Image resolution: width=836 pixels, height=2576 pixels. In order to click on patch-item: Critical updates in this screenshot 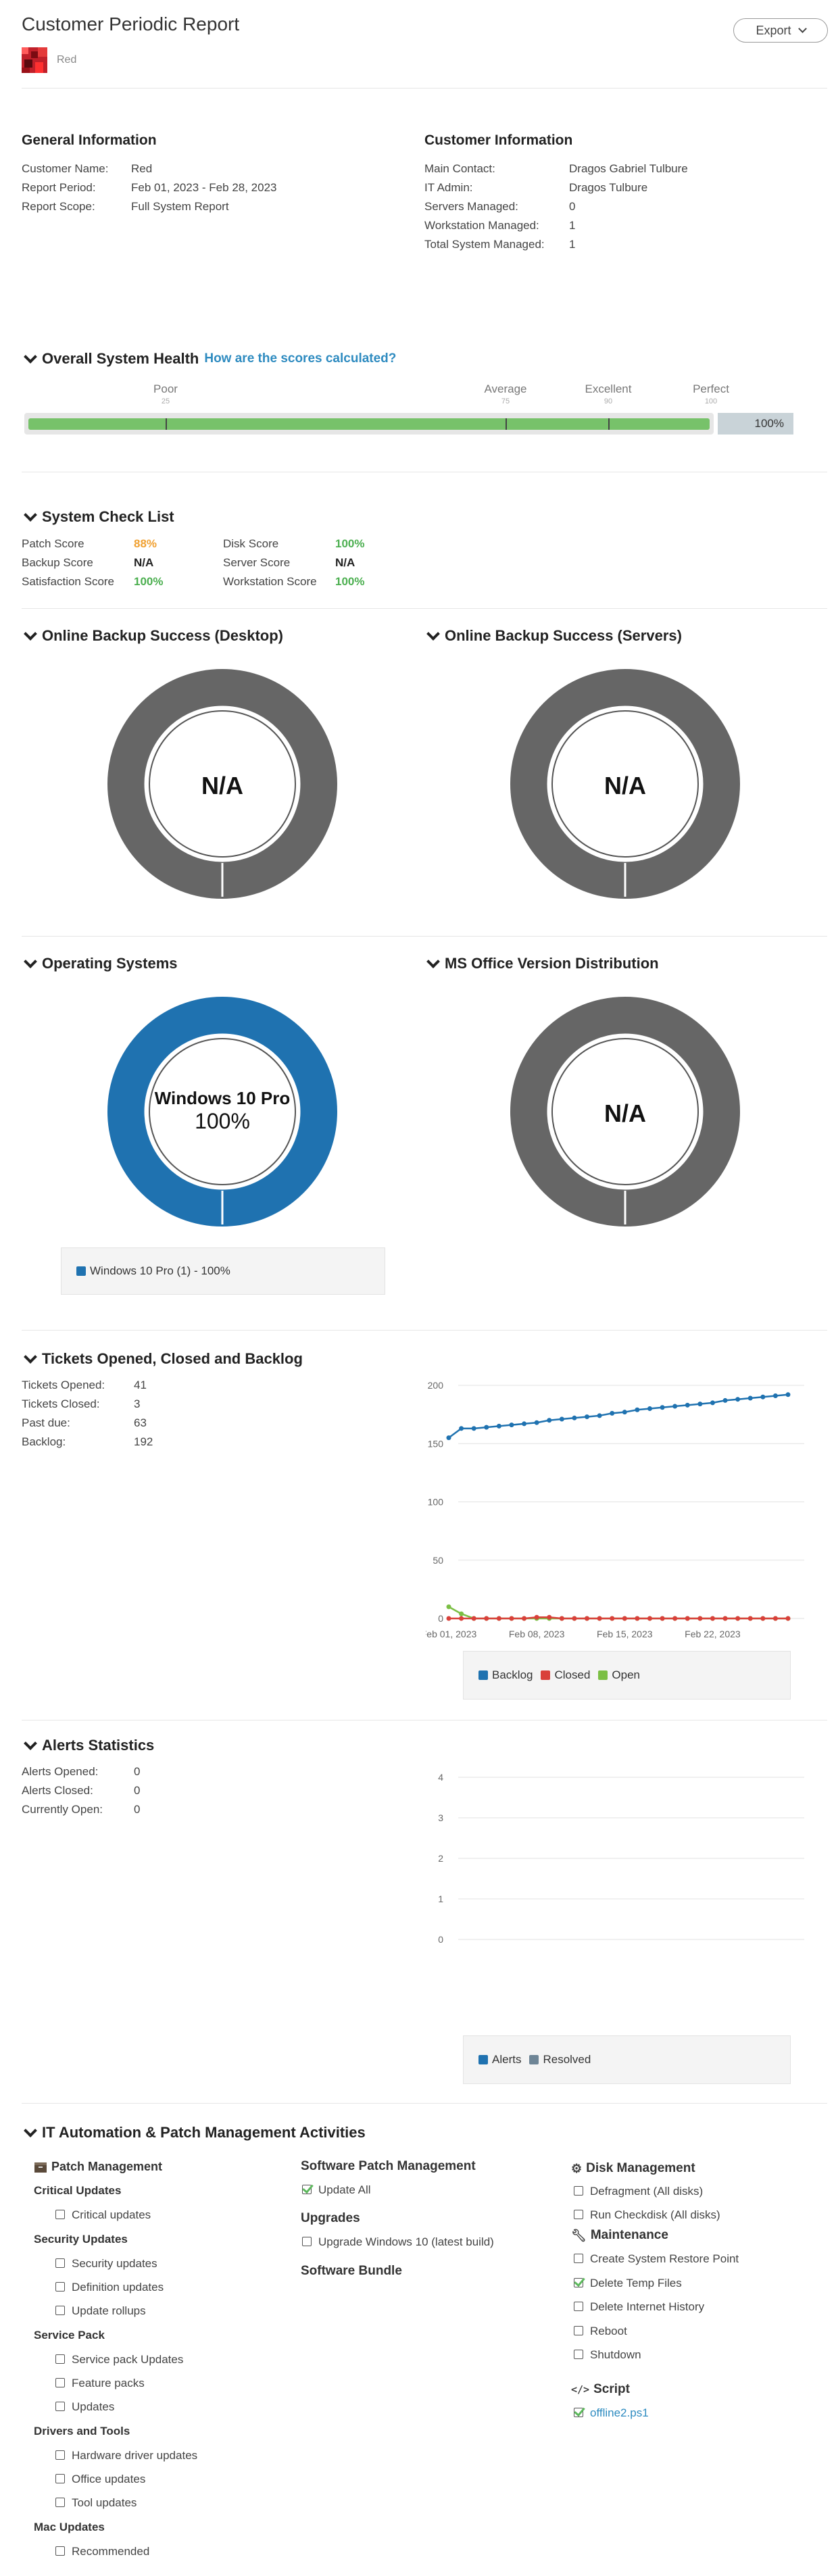, I will do `click(103, 2215)`.